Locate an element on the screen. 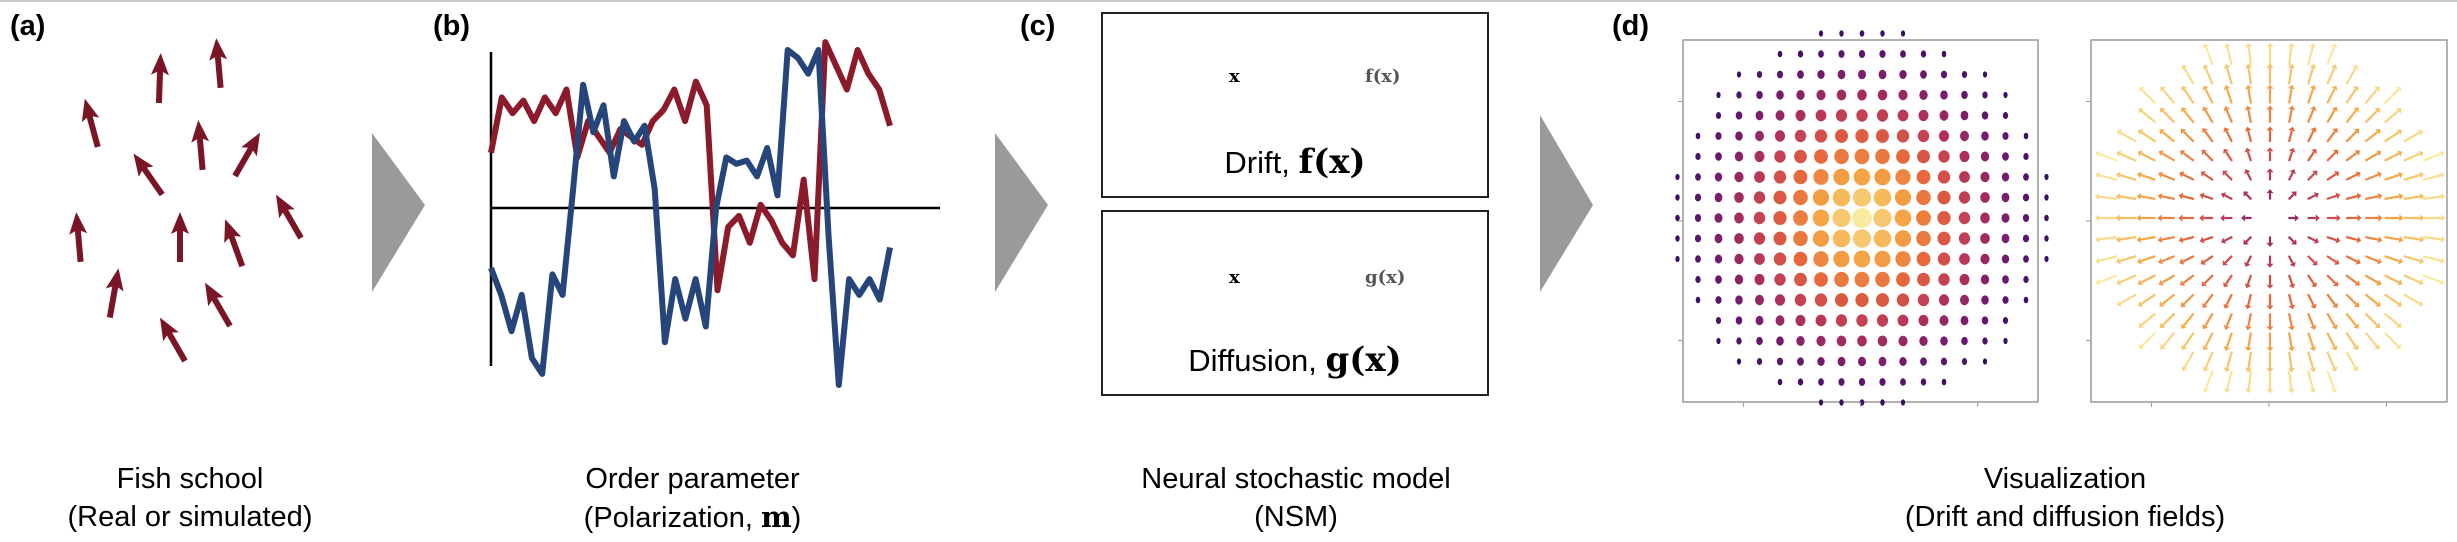 Image resolution: width=2457 pixels, height=542 pixels. top-border is located at coordinates (1228, 1).